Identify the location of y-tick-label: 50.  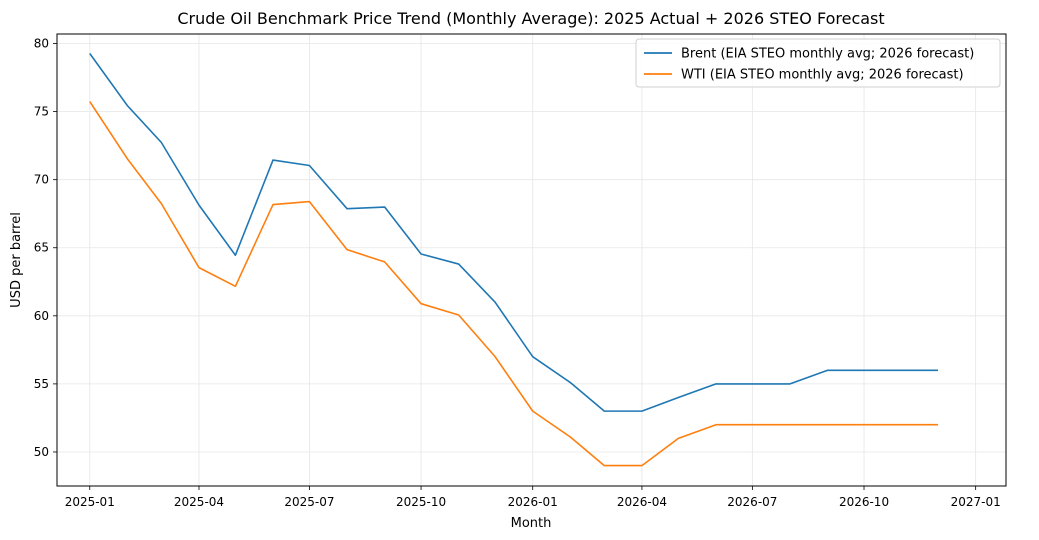
(41, 452).